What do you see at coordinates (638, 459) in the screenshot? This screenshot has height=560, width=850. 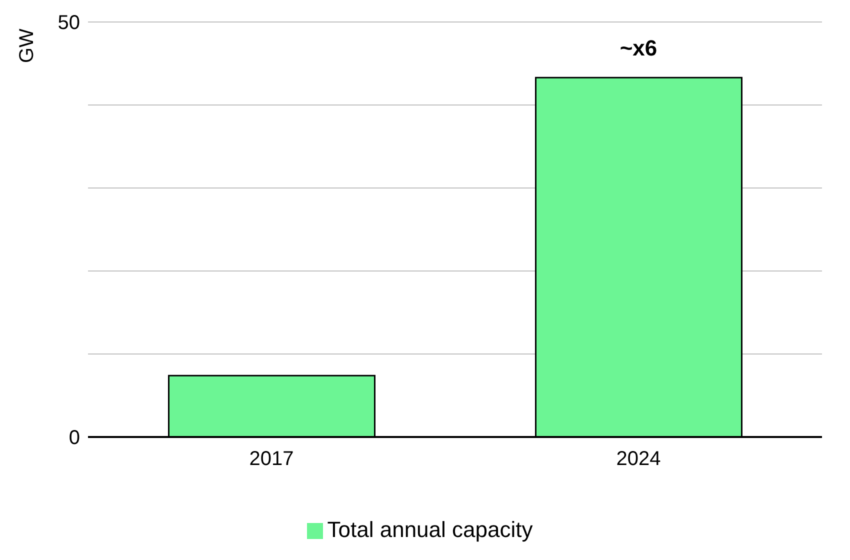 I see `x-tick-label: 2024` at bounding box center [638, 459].